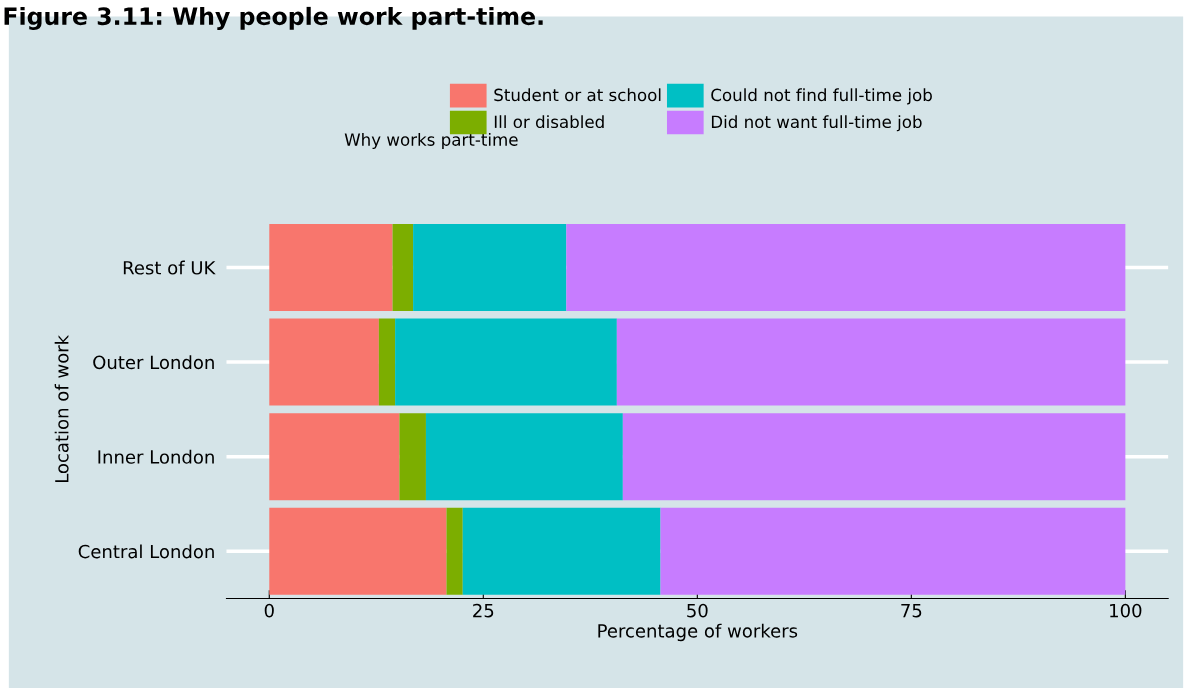 This screenshot has width=1192, height=688. Describe the element at coordinates (821, 96) in the screenshot. I see `legend-label: Could not find full-time job` at that location.